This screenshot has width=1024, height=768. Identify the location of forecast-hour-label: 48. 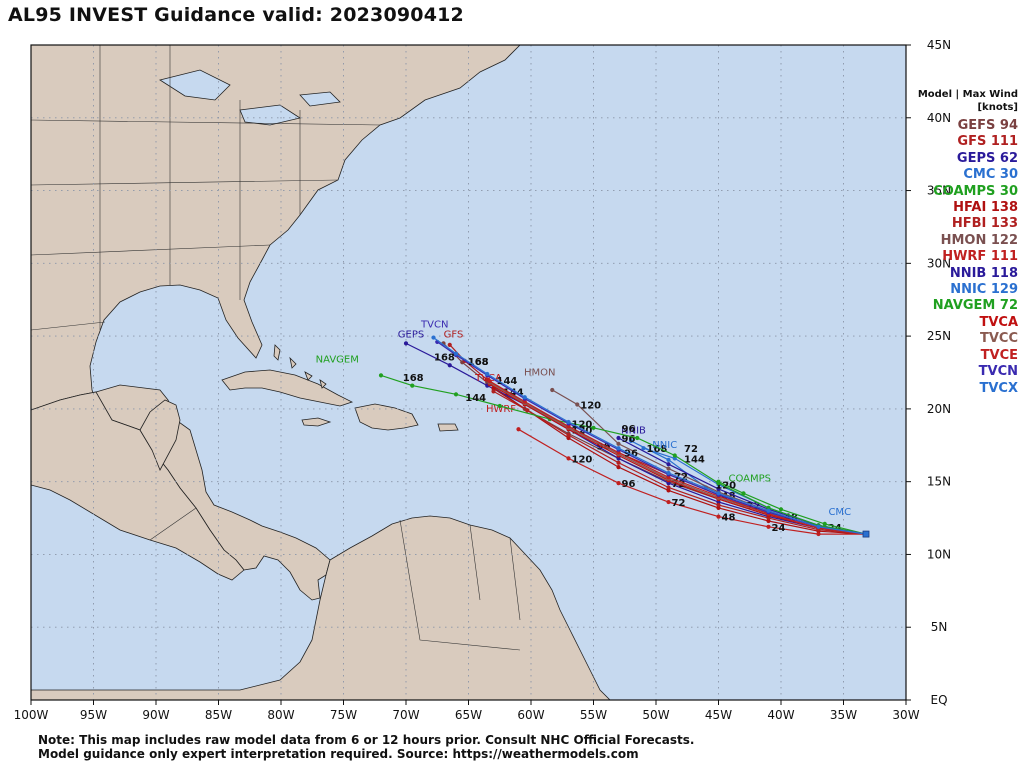
(729, 518).